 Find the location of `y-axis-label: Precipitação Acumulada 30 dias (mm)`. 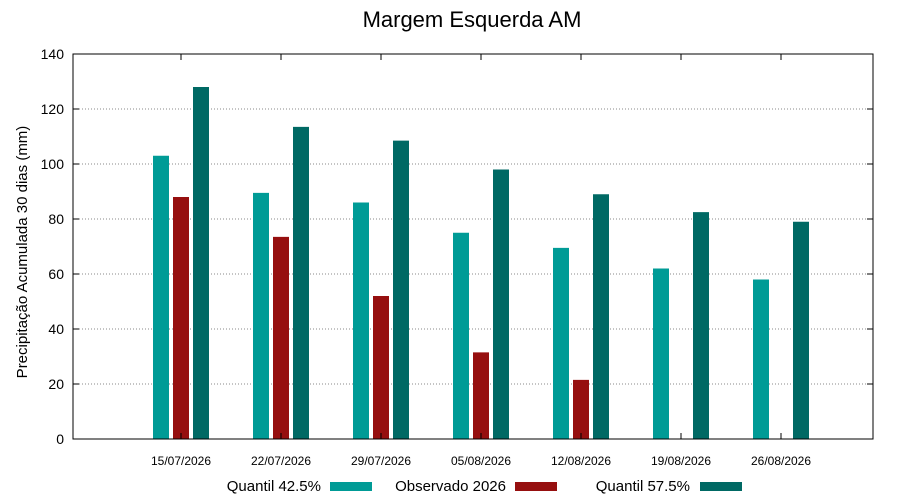

y-axis-label: Precipitação Acumulada 30 dias (mm) is located at coordinates (22, 252).